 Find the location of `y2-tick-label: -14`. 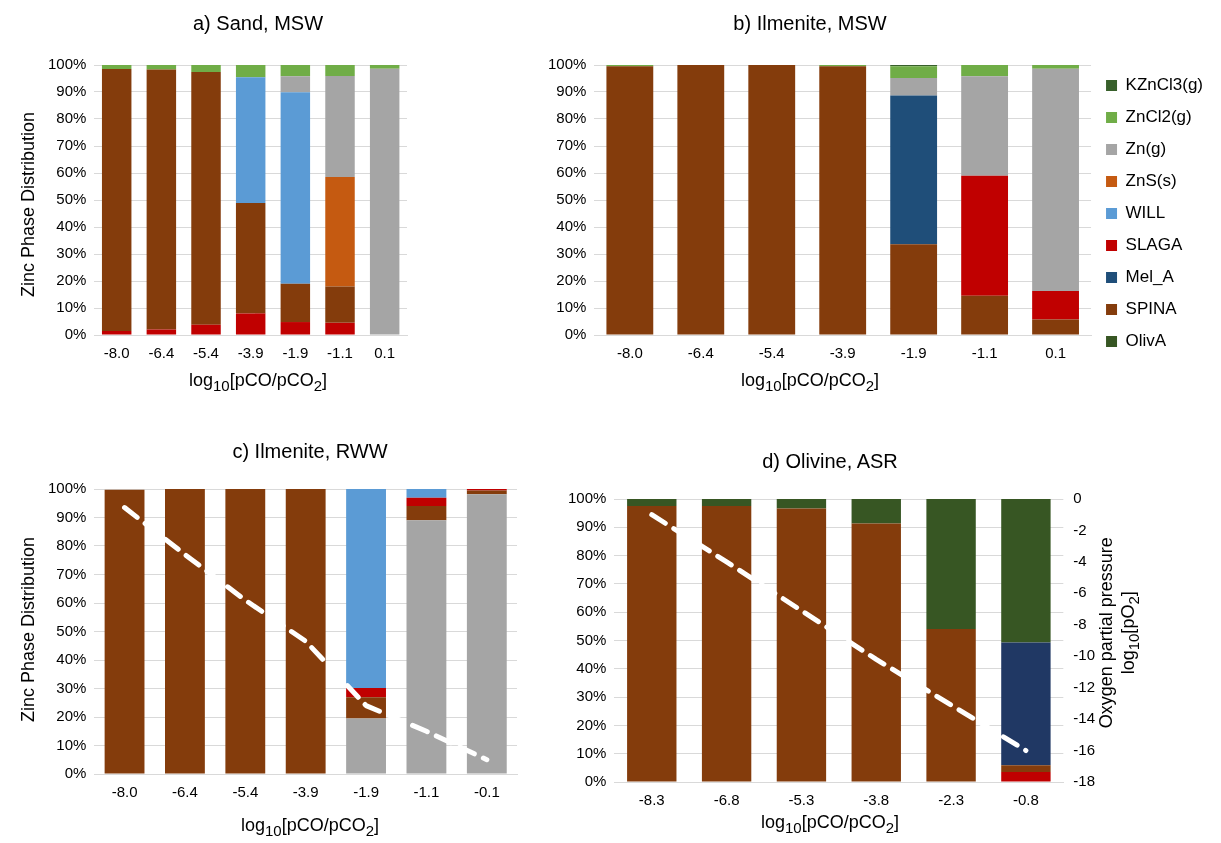

y2-tick-label: -14 is located at coordinates (1084, 718).